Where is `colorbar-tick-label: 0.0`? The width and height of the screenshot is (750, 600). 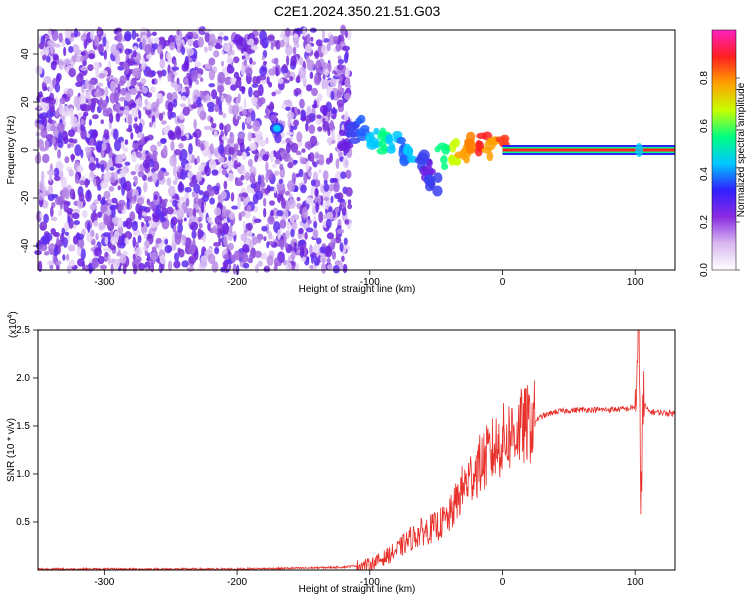
colorbar-tick-label: 0.0 is located at coordinates (704, 270).